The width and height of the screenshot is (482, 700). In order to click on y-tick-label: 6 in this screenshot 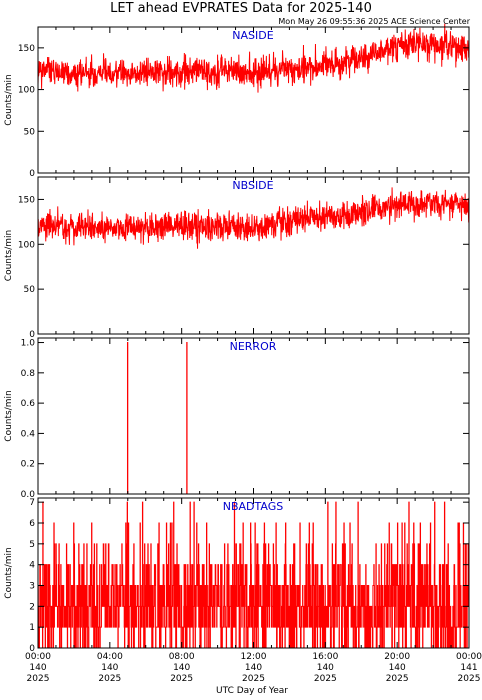, I will do `click(32, 524)`.